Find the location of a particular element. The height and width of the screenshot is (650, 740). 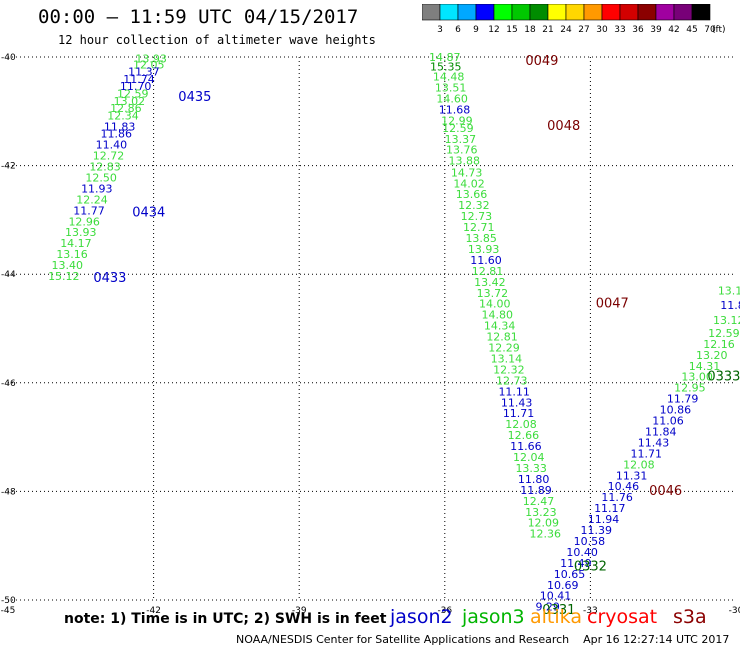

swh-value: 11.60 is located at coordinates (486, 260).